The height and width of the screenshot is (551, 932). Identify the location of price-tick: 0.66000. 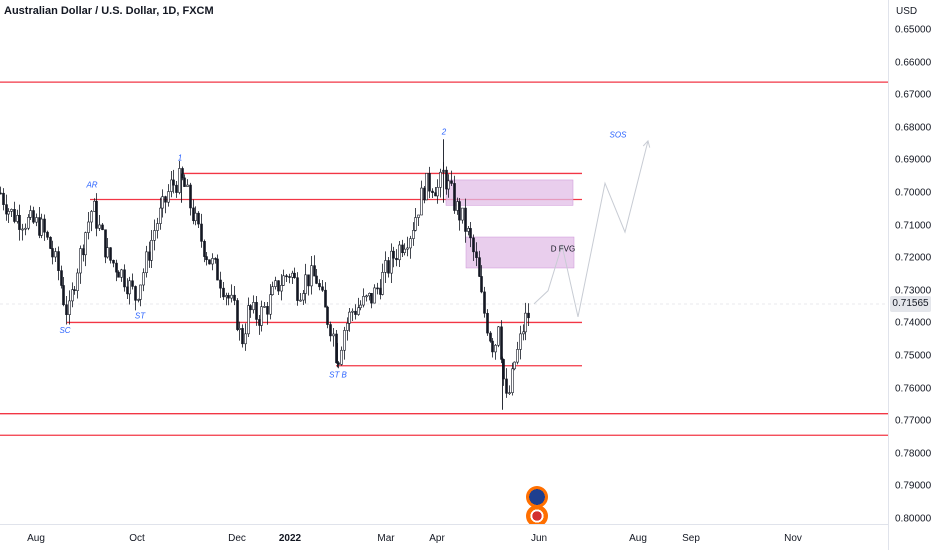
(913, 63).